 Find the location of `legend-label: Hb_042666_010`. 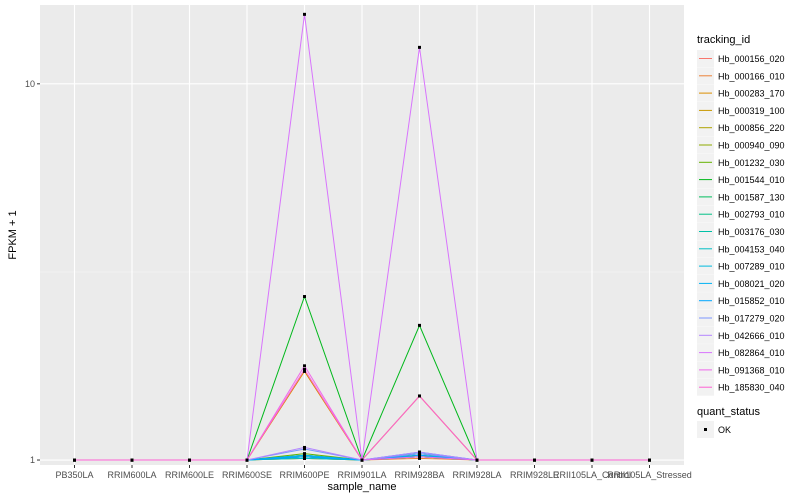

legend-label: Hb_042666_010 is located at coordinates (751, 336).